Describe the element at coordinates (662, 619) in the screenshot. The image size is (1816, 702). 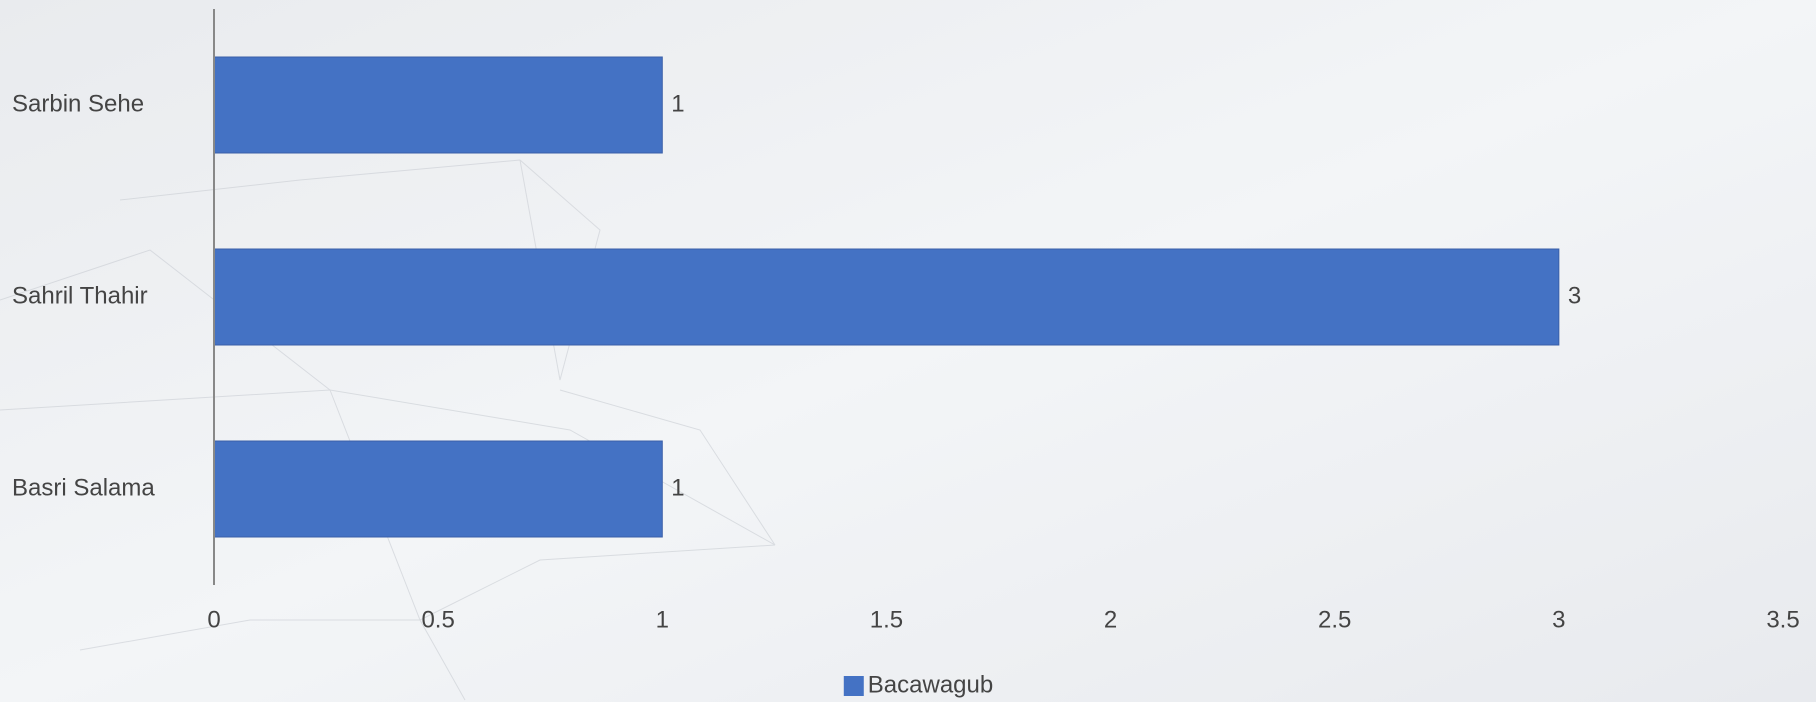
I see `x-tick-label: 1` at that location.